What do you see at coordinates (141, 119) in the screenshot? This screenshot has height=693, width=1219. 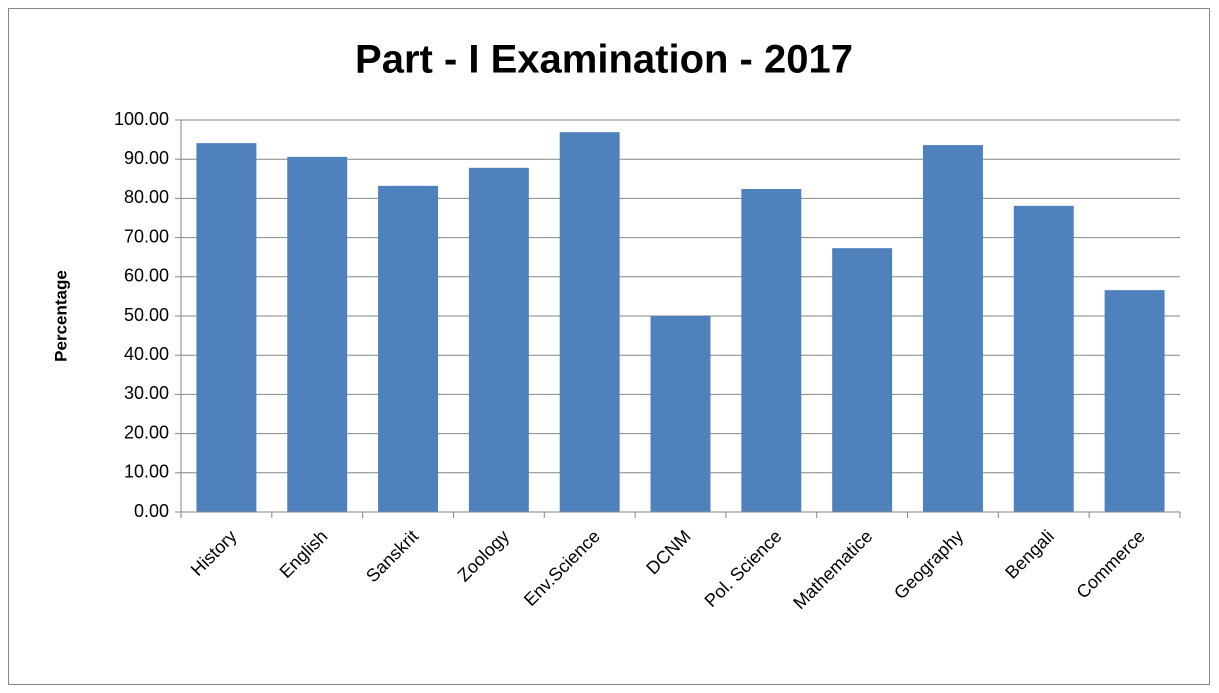 I see `y-tick-label: 100.00` at bounding box center [141, 119].